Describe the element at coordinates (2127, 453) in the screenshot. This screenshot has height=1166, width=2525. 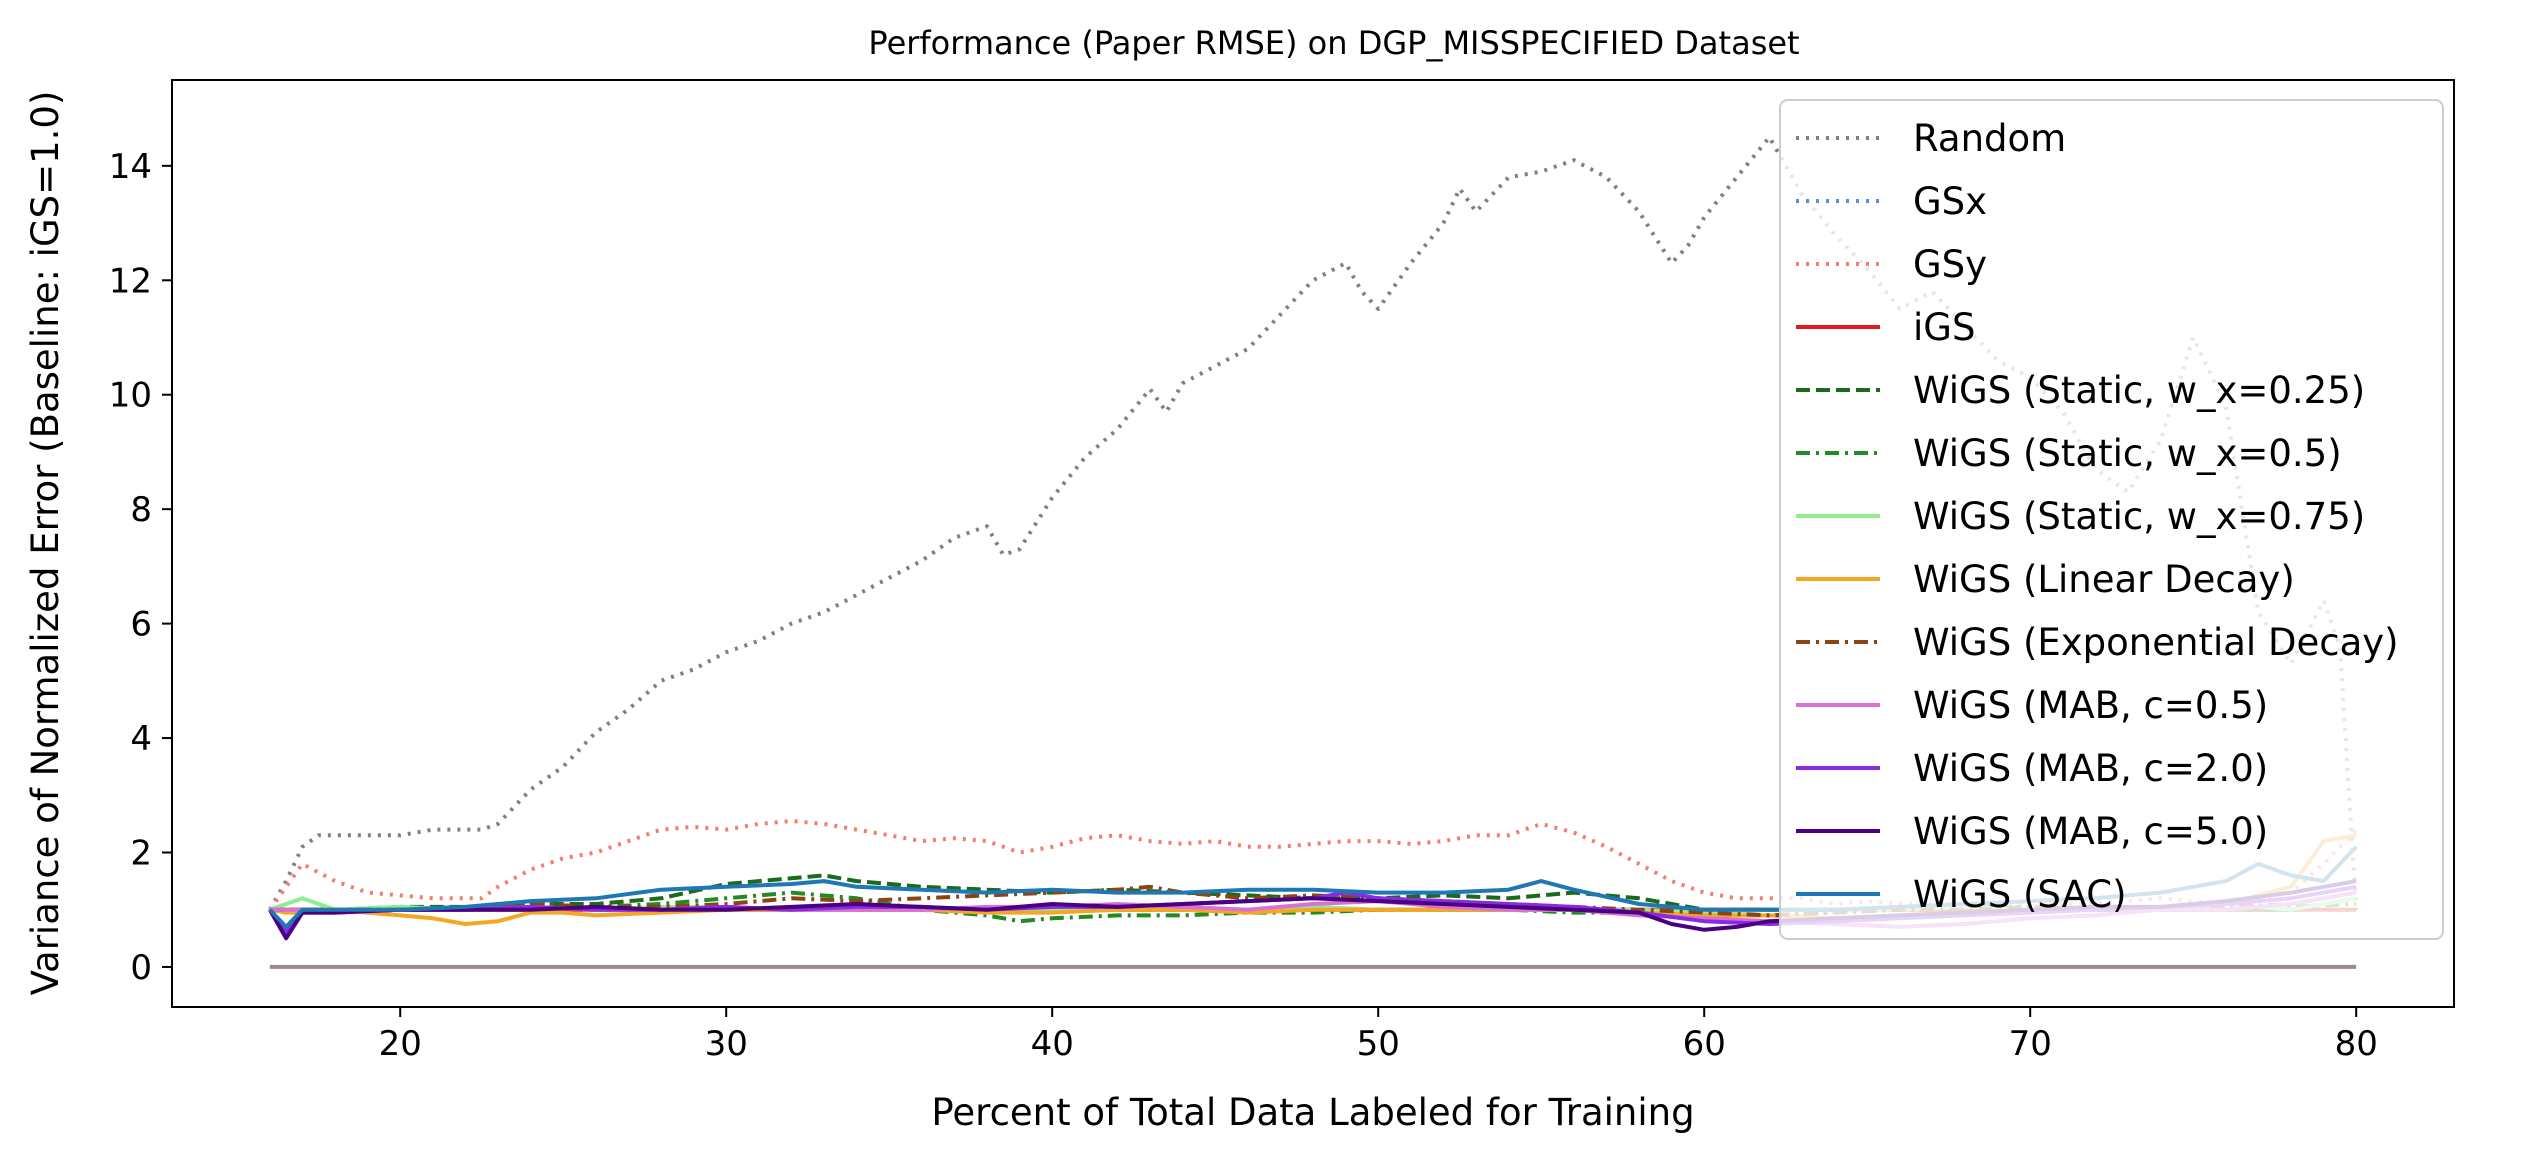
I see `legend-label: WiGS (Static, w_x=0.5)` at that location.